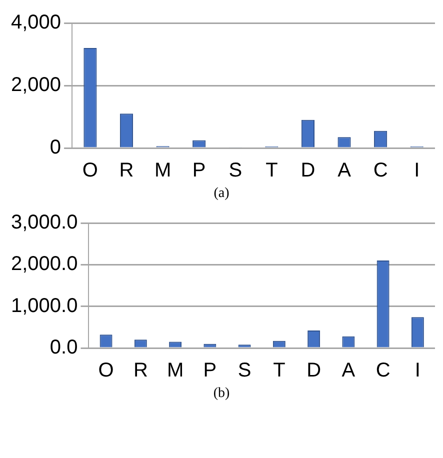 The width and height of the screenshot is (443, 458). Describe the element at coordinates (44, 264) in the screenshot. I see `y-tick-label: 2,000.0` at that location.